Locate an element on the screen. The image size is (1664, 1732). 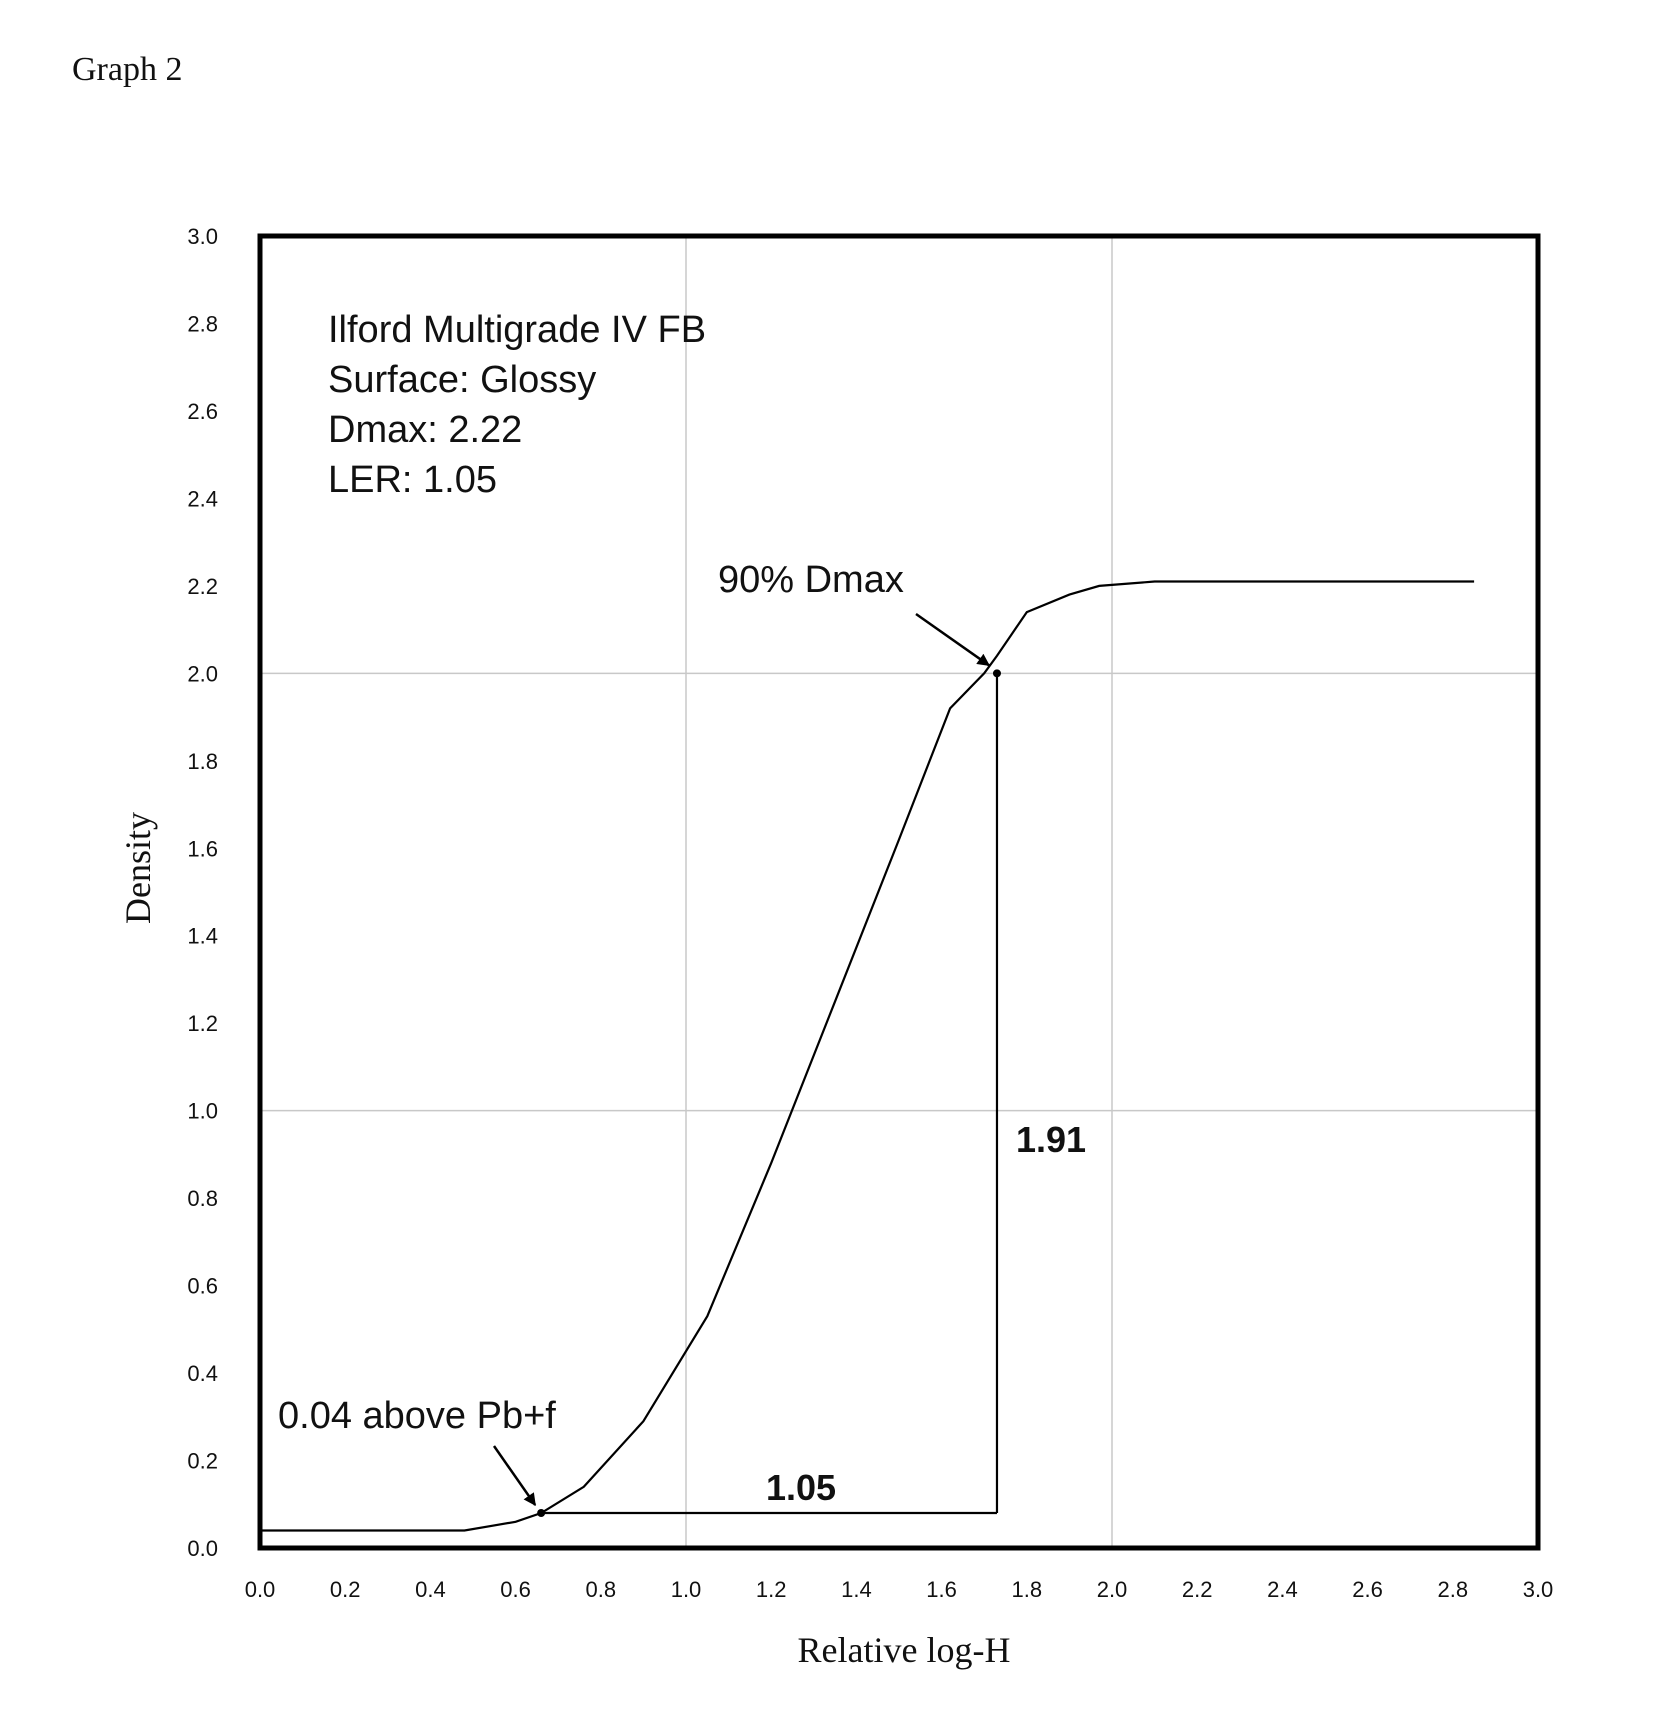
measurement-lines is located at coordinates (770, 1094).